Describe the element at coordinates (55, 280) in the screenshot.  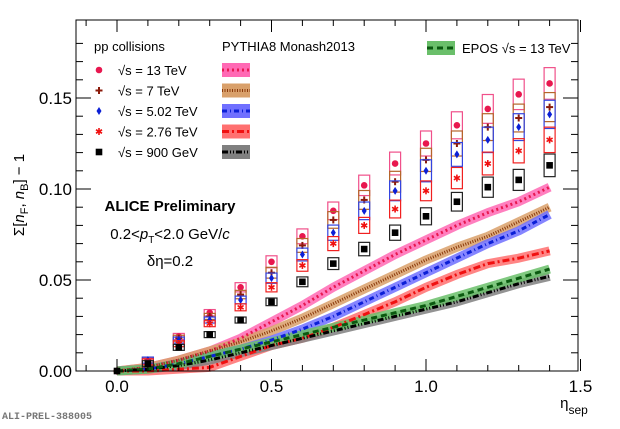
I see `y-tick-label: 0.05` at that location.